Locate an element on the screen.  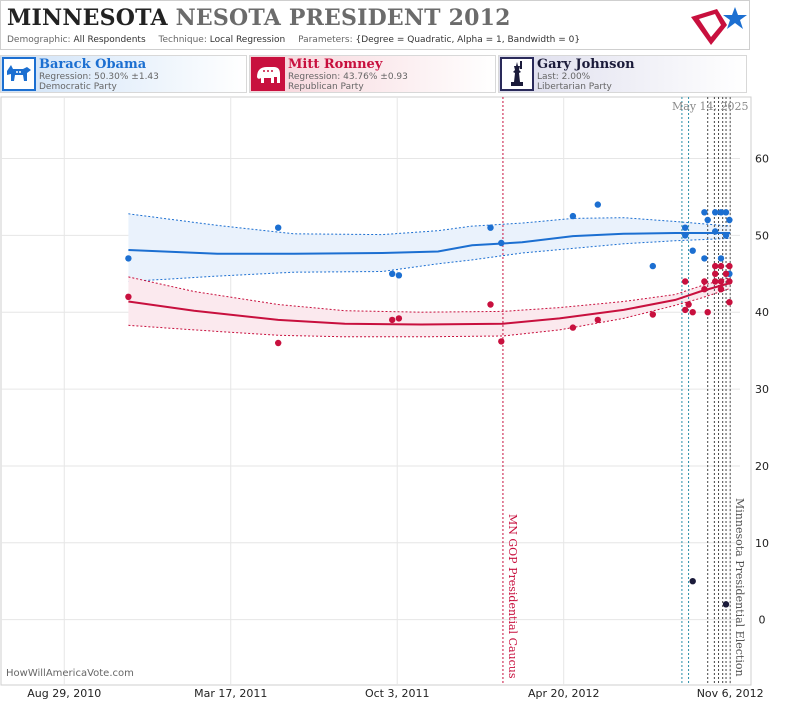
parameters-label: Parameters: is located at coordinates (325, 40).